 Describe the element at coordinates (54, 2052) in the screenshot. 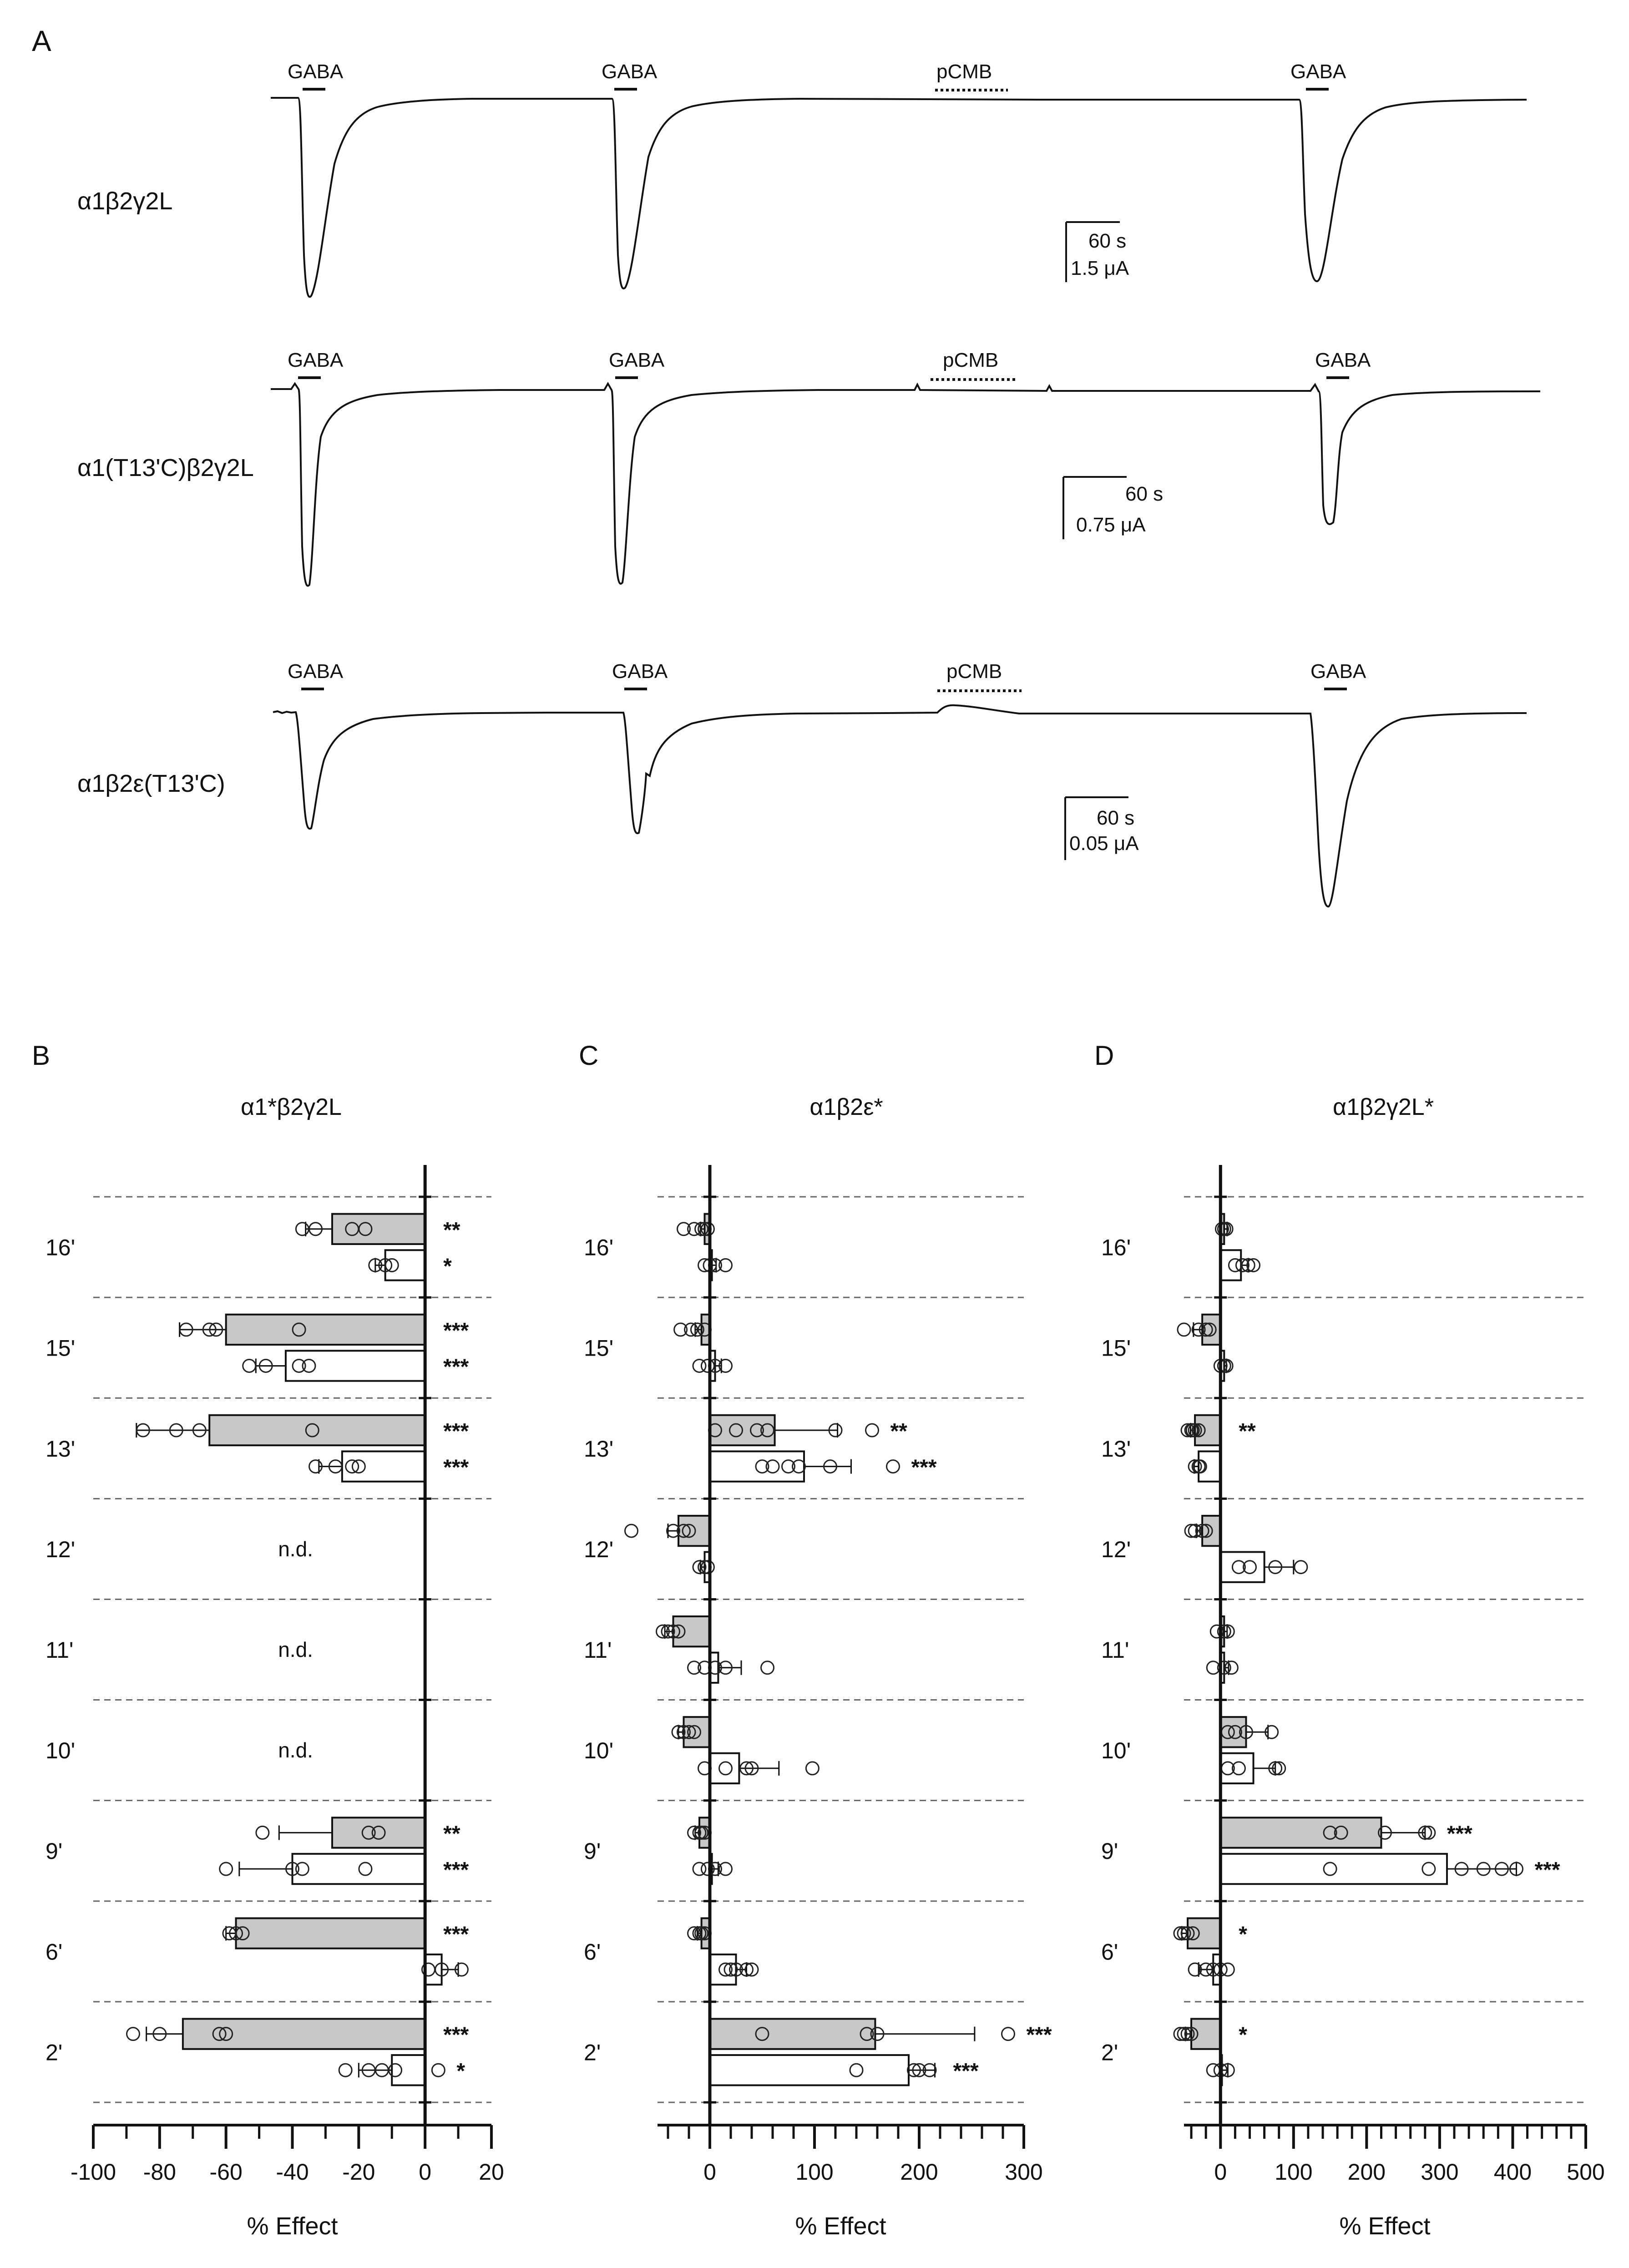

I see `category-label: 2'` at that location.